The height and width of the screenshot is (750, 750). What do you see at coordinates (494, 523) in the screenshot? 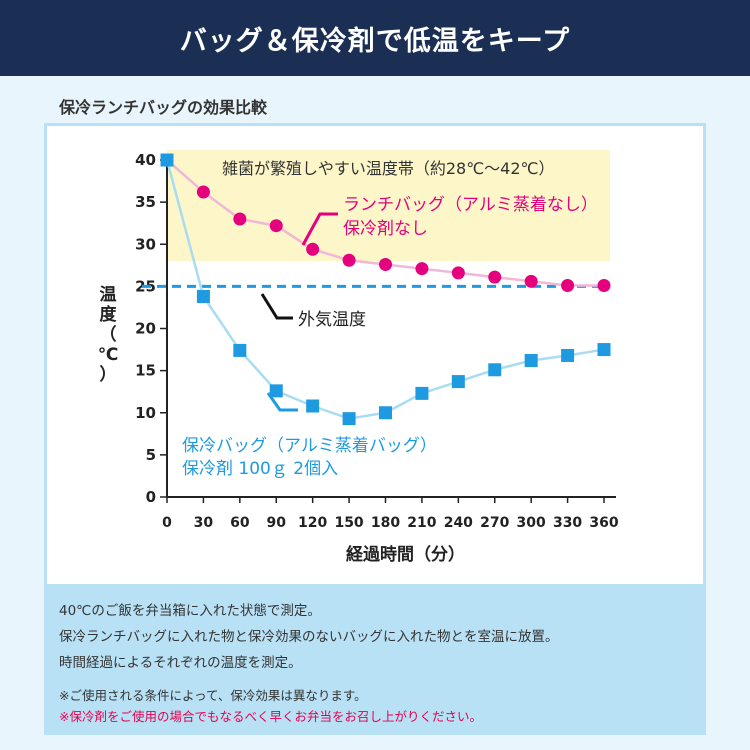
I see `x-tick-label: 270` at bounding box center [494, 523].